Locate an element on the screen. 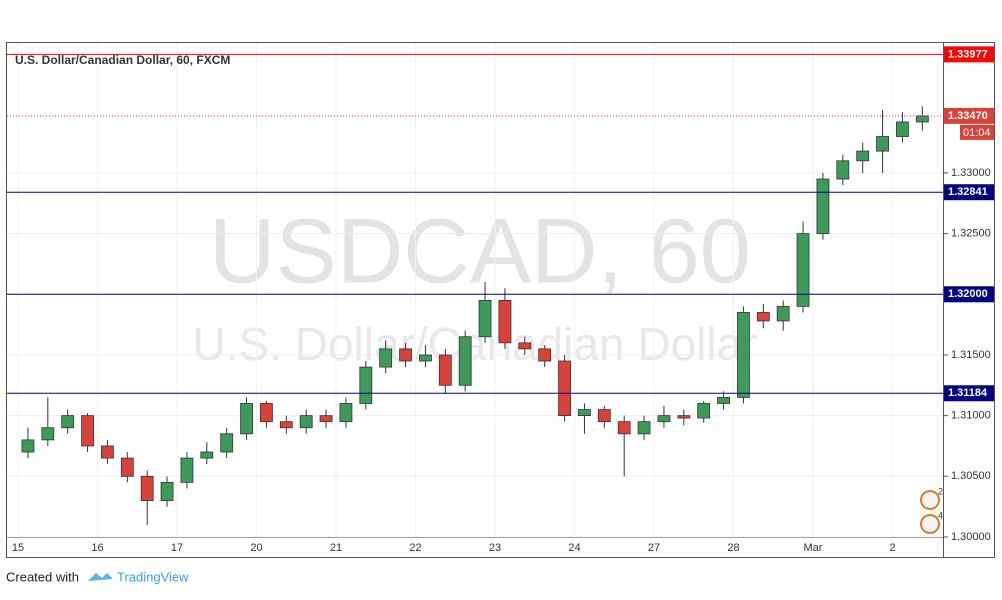 This screenshot has width=1002, height=600. x-tick-label: 20 is located at coordinates (256, 548).